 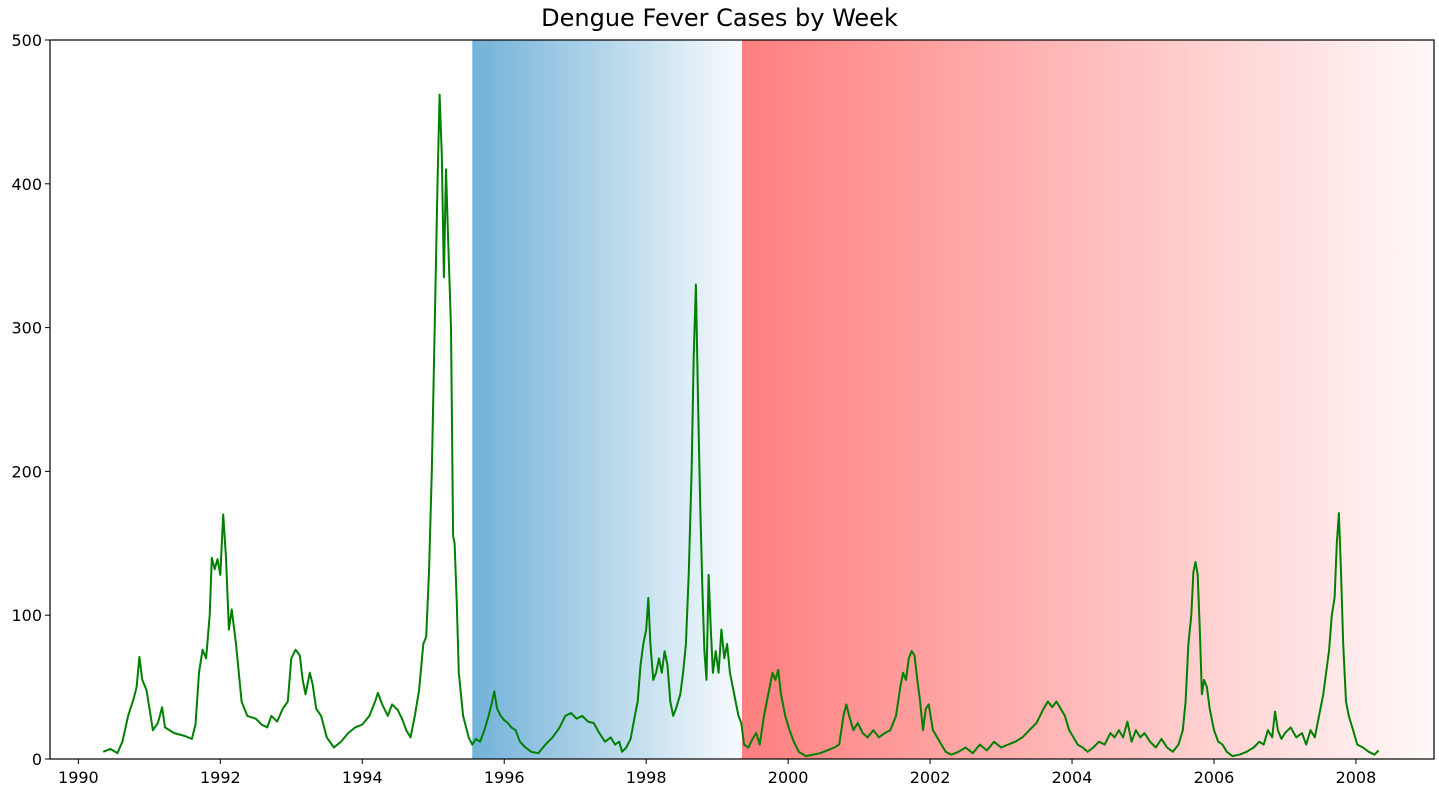 I want to click on x-tick-label: 2000, so click(x=788, y=777).